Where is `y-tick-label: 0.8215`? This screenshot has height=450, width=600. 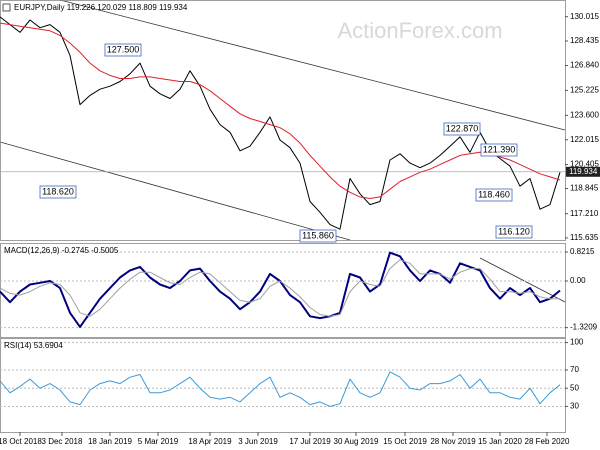
y-tick-label: 0.8215 is located at coordinates (582, 251).